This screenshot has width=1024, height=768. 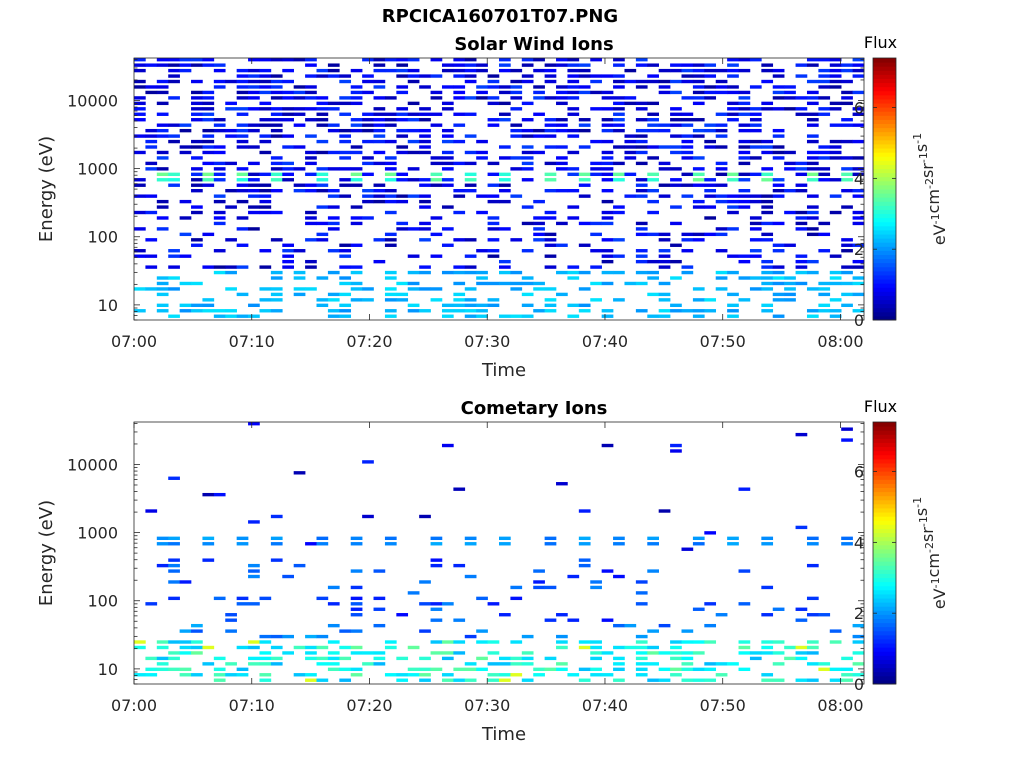 What do you see at coordinates (923, 521) in the screenshot?
I see `unit-exponent: -1` at bounding box center [923, 521].